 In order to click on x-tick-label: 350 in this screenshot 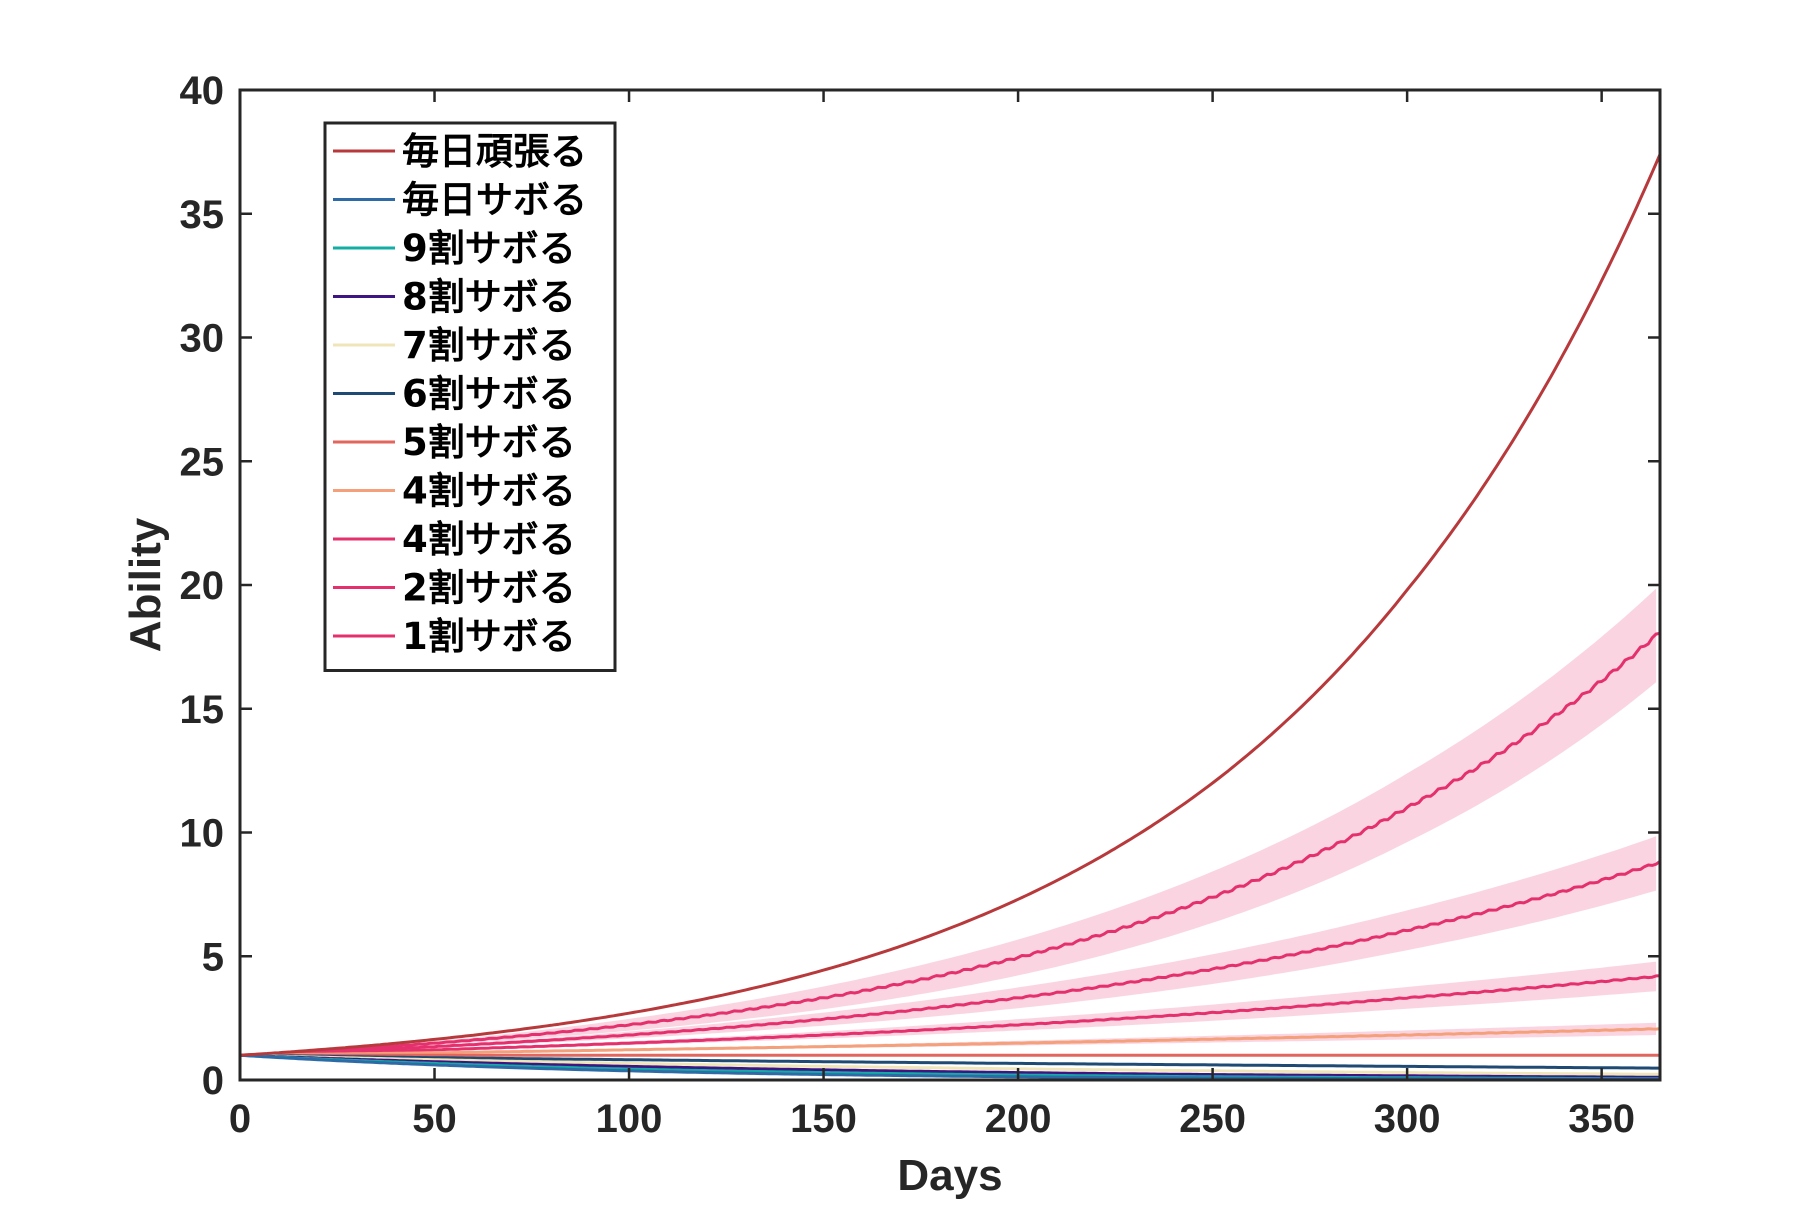, I will do `click(1601, 1119)`.